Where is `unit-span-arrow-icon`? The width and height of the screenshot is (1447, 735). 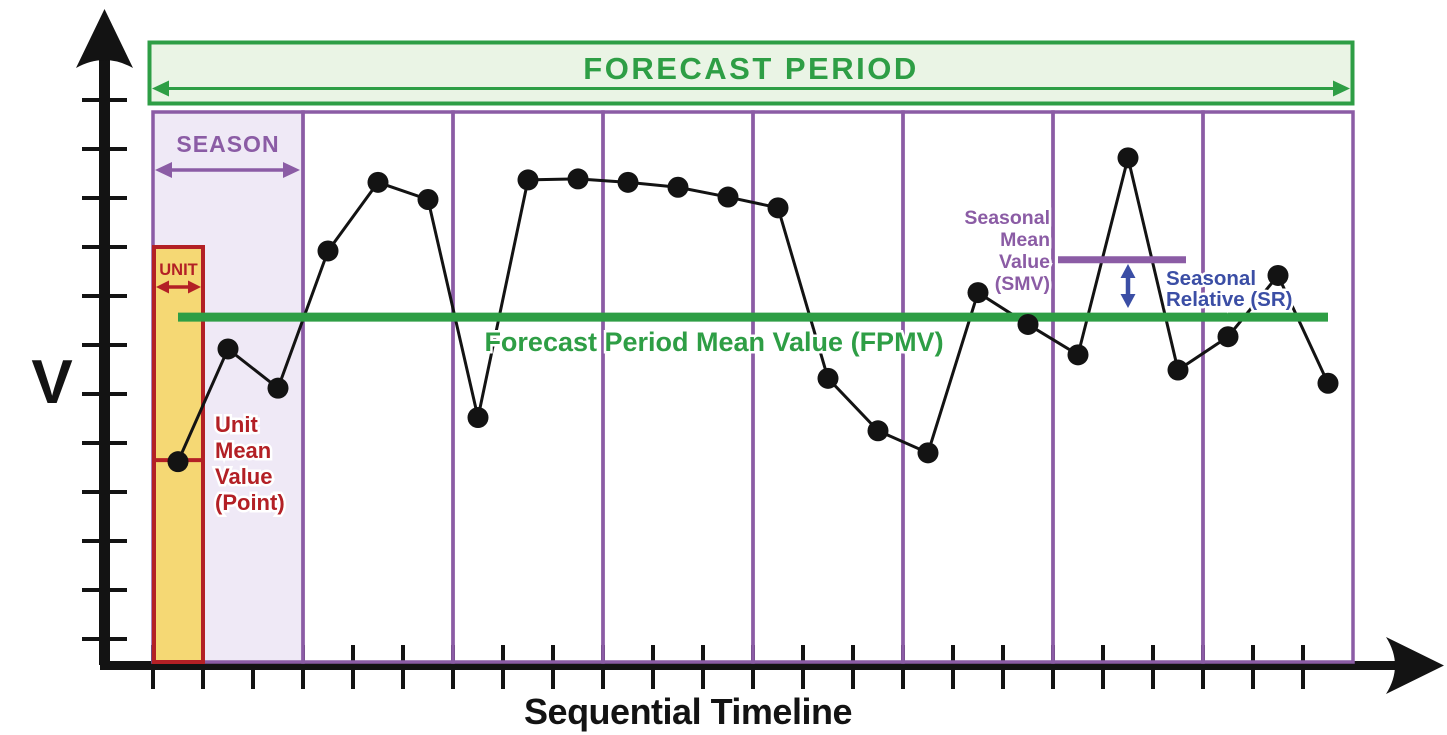 unit-span-arrow-icon is located at coordinates (178, 287).